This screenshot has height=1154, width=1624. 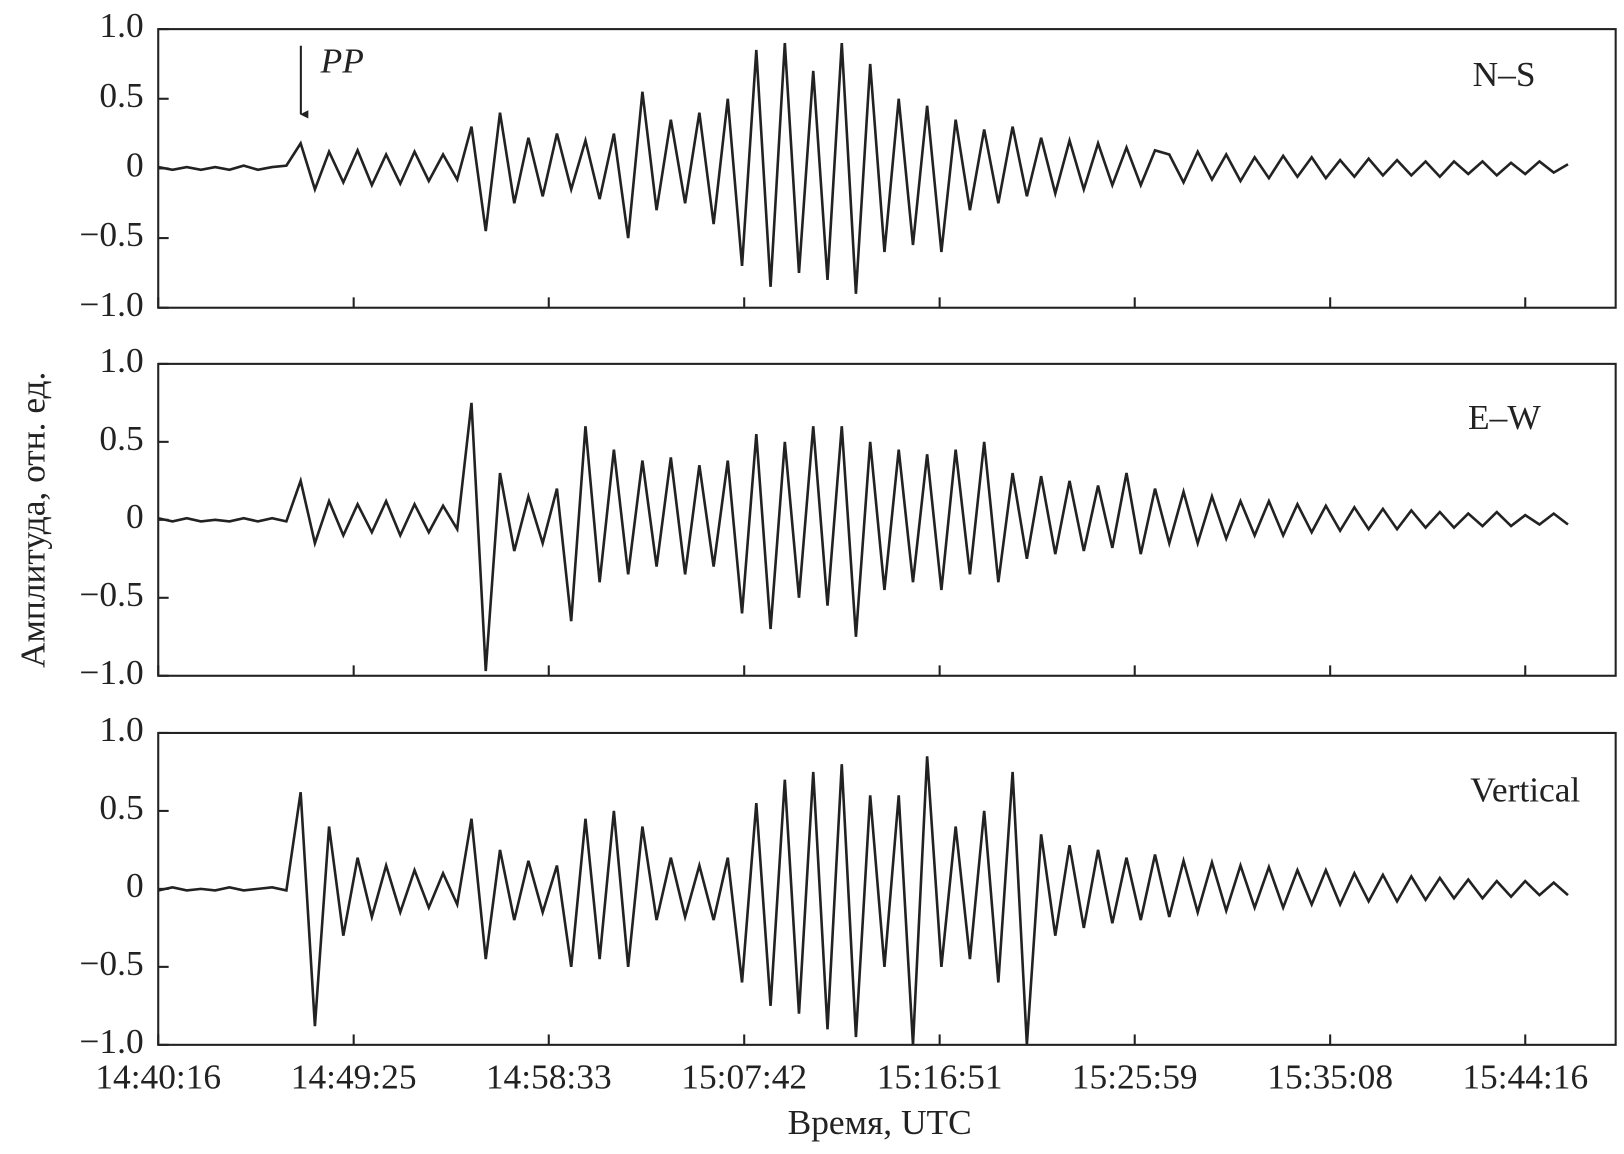 I want to click on x-tick-label: 15:25:59, so click(x=1135, y=1076).